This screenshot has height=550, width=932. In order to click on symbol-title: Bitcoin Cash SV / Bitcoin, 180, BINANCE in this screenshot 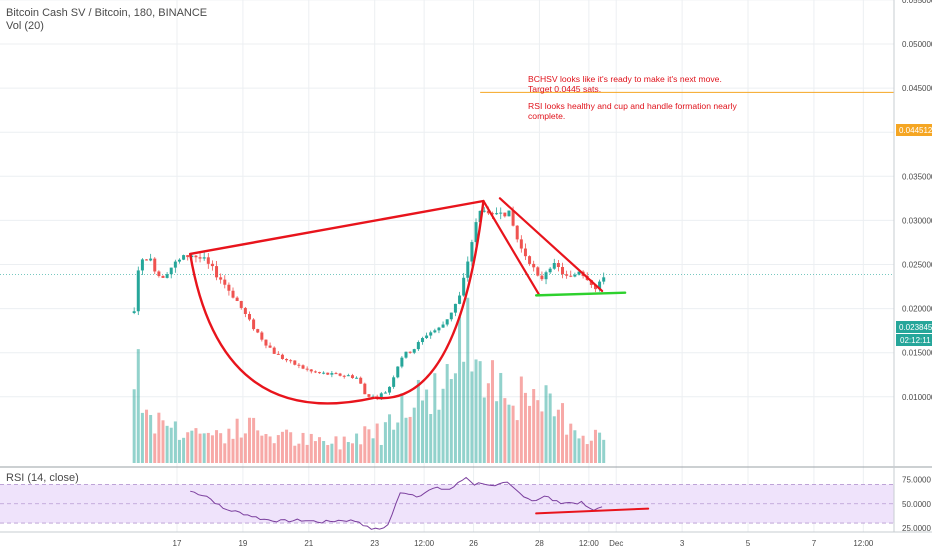, I will do `click(106, 13)`.